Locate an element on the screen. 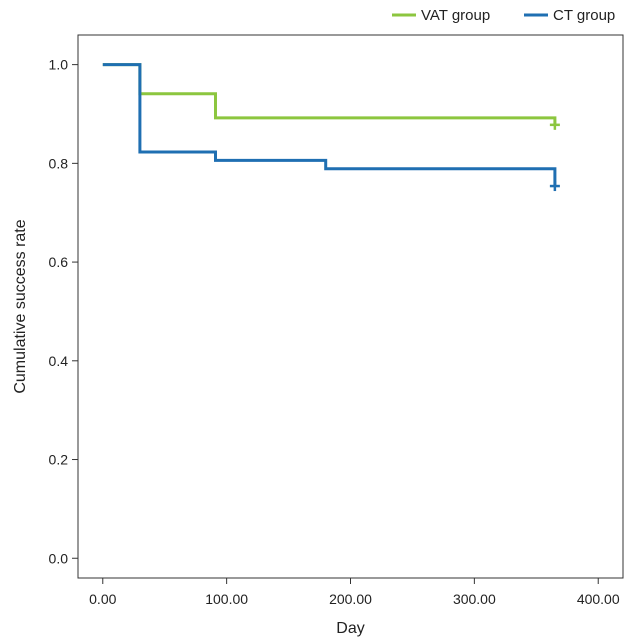 The width and height of the screenshot is (629, 641). y-axis: 0.0 0.2 0.4 0.6 0.8 1.0 is located at coordinates (63, 311).